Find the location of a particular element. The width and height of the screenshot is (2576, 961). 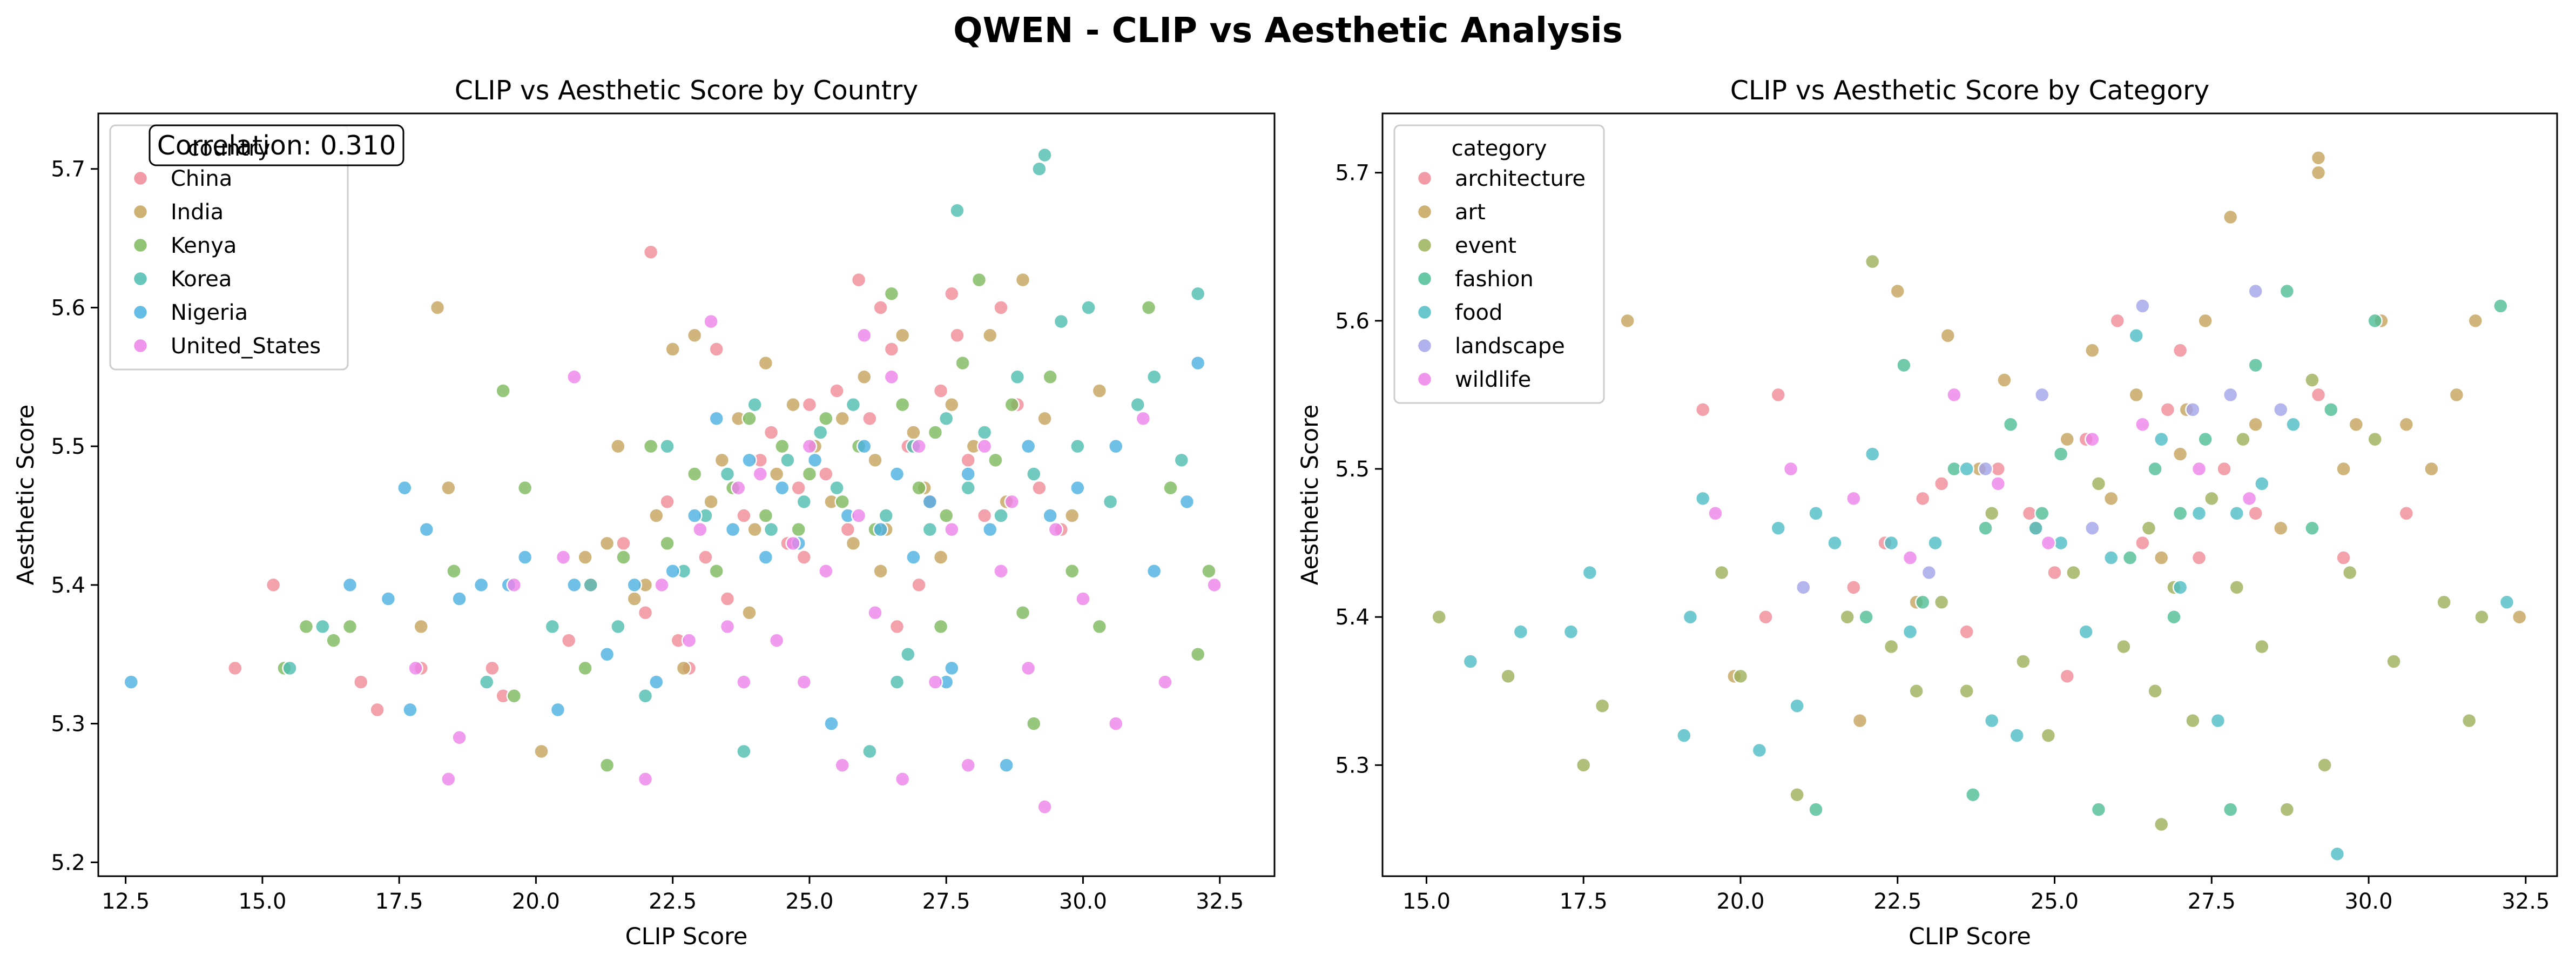

x-tick-label: 17.5 is located at coordinates (399, 901).